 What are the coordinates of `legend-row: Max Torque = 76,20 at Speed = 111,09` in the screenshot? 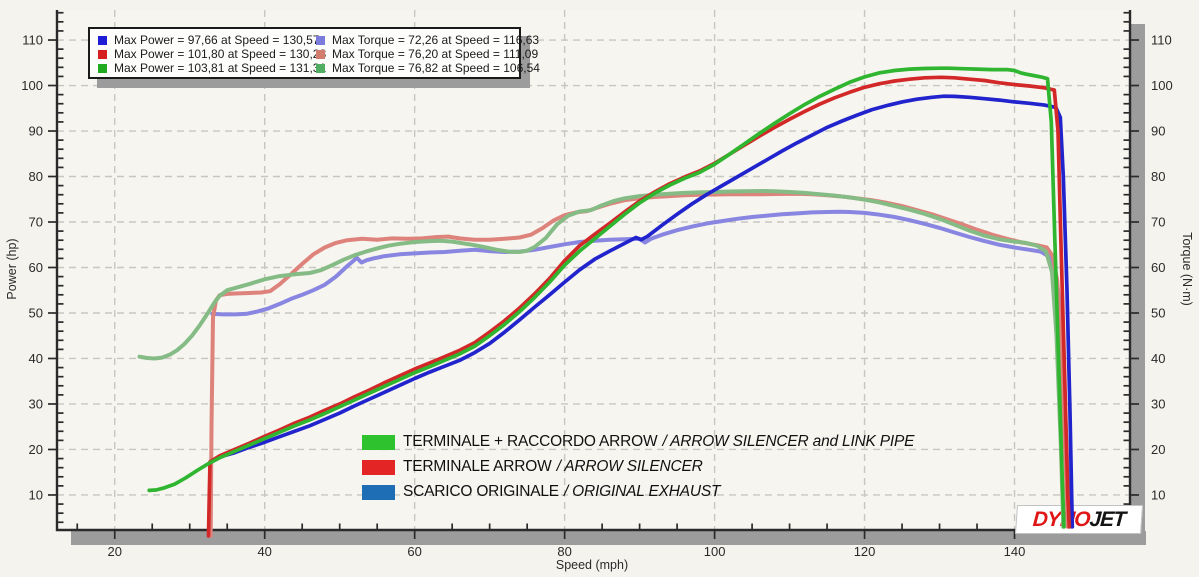 It's located at (427, 54).